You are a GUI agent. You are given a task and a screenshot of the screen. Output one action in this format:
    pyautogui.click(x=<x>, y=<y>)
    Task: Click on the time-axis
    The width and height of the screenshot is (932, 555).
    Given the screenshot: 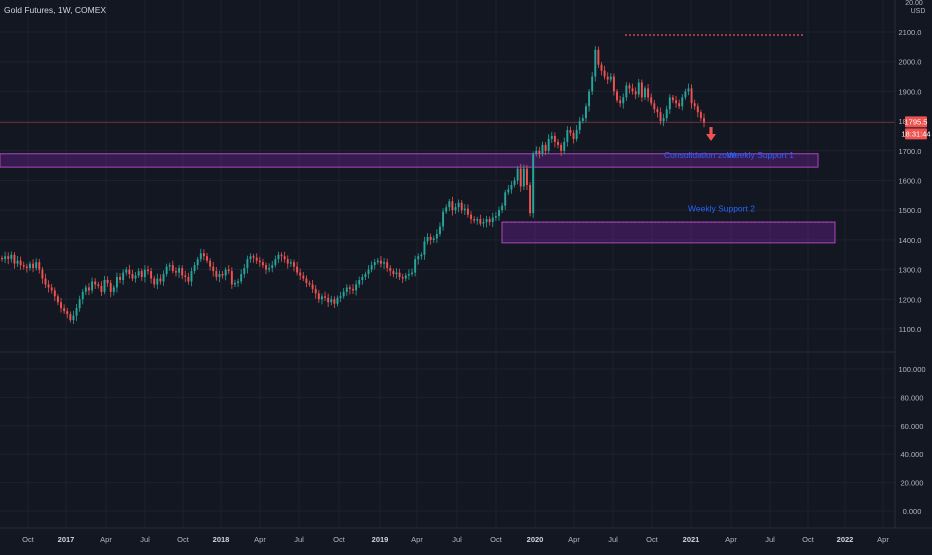 What is the action you would take?
    pyautogui.click(x=466, y=539)
    